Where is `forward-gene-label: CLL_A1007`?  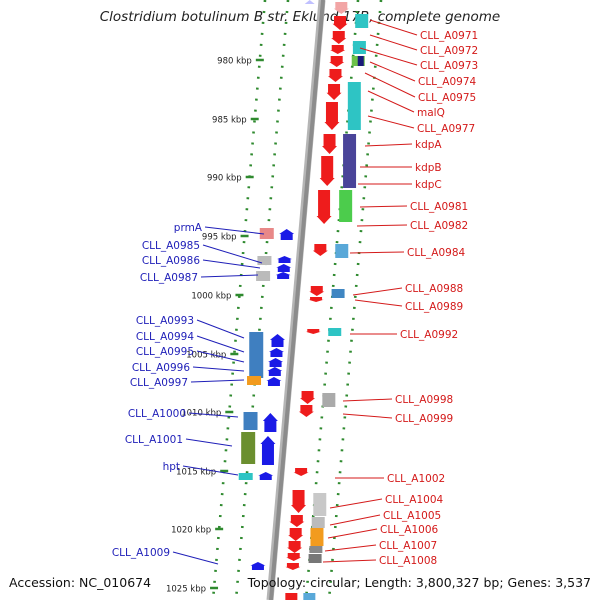 forward-gene-label: CLL_A1007 is located at coordinates (408, 546).